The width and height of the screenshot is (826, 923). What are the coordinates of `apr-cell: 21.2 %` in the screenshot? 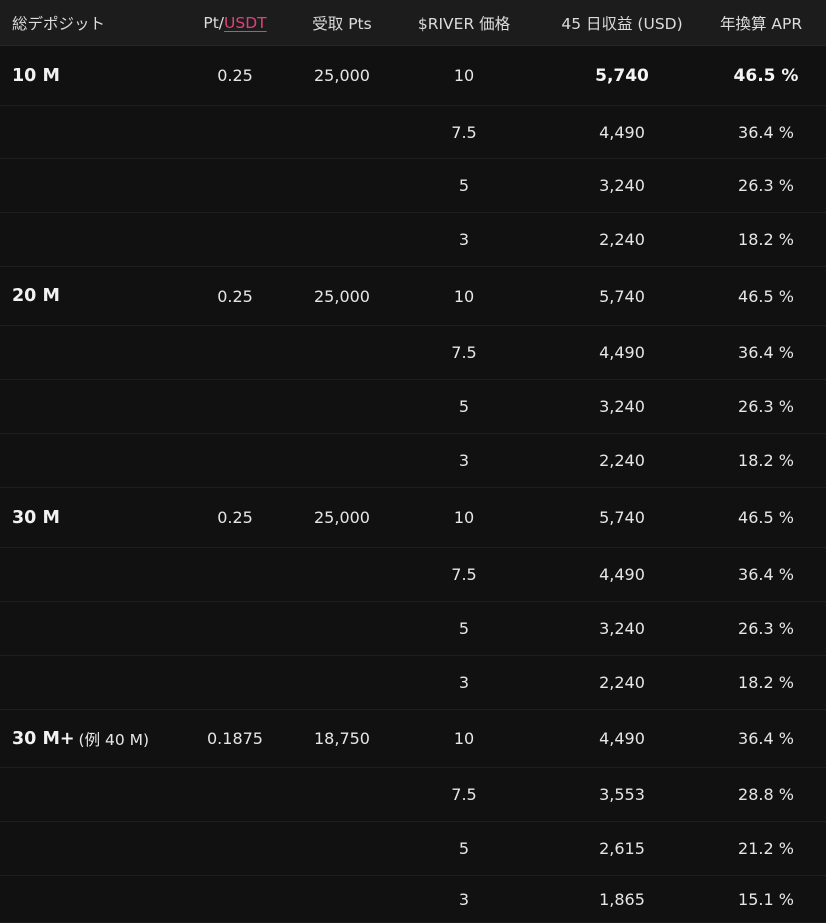 It's located at (766, 848).